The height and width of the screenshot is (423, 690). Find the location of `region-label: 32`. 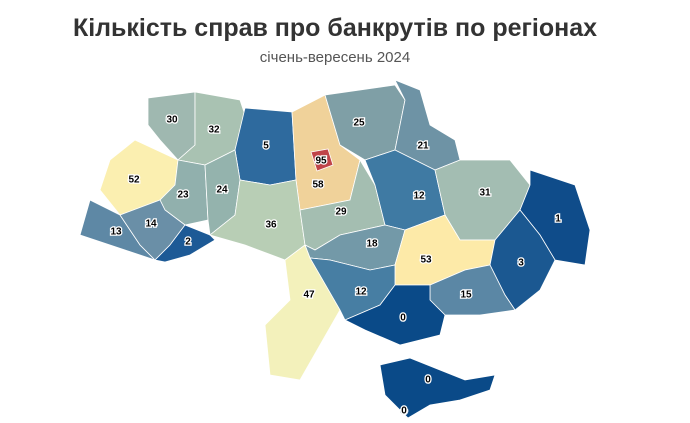

region-label: 32 is located at coordinates (214, 130).